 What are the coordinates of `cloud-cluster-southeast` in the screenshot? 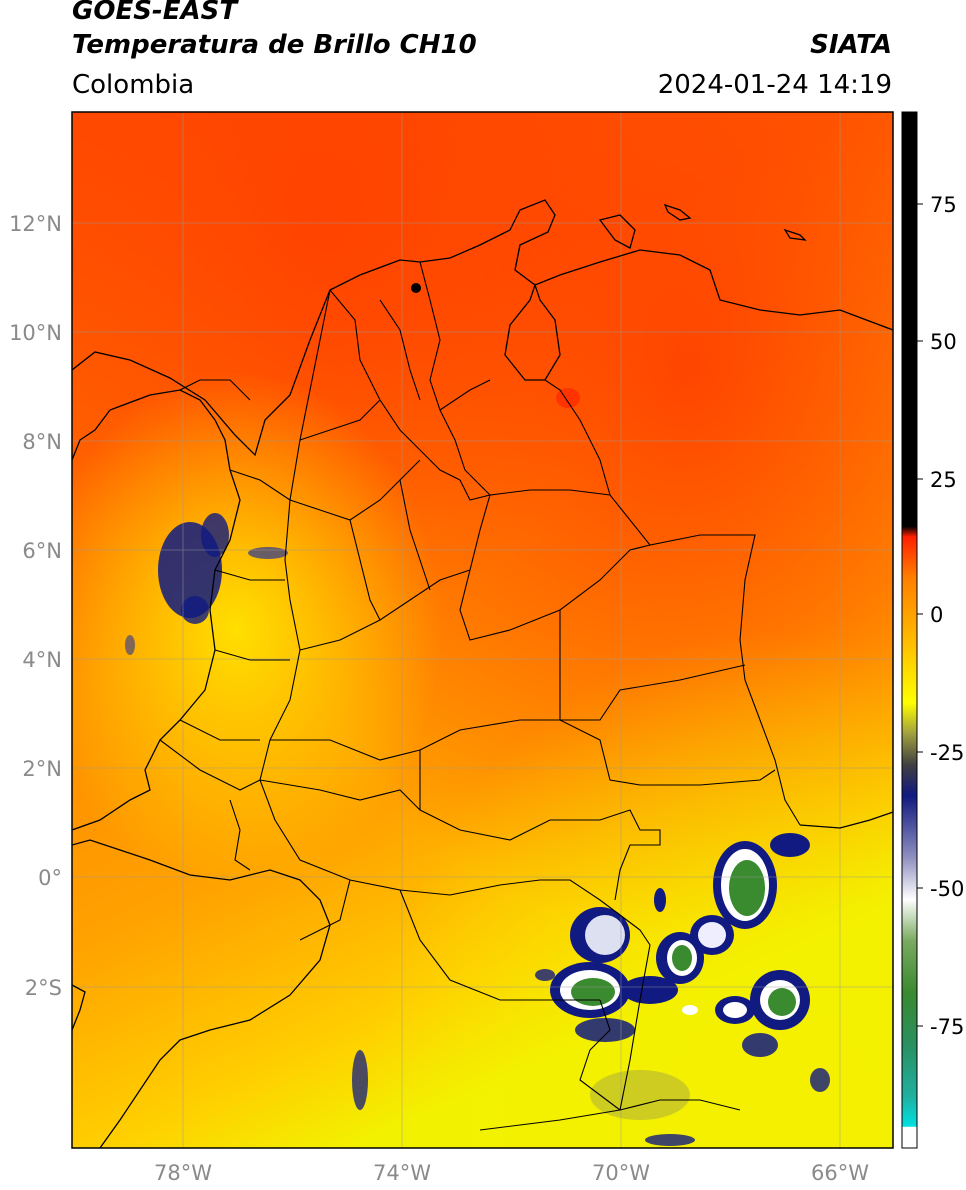 It's located at (682, 989).